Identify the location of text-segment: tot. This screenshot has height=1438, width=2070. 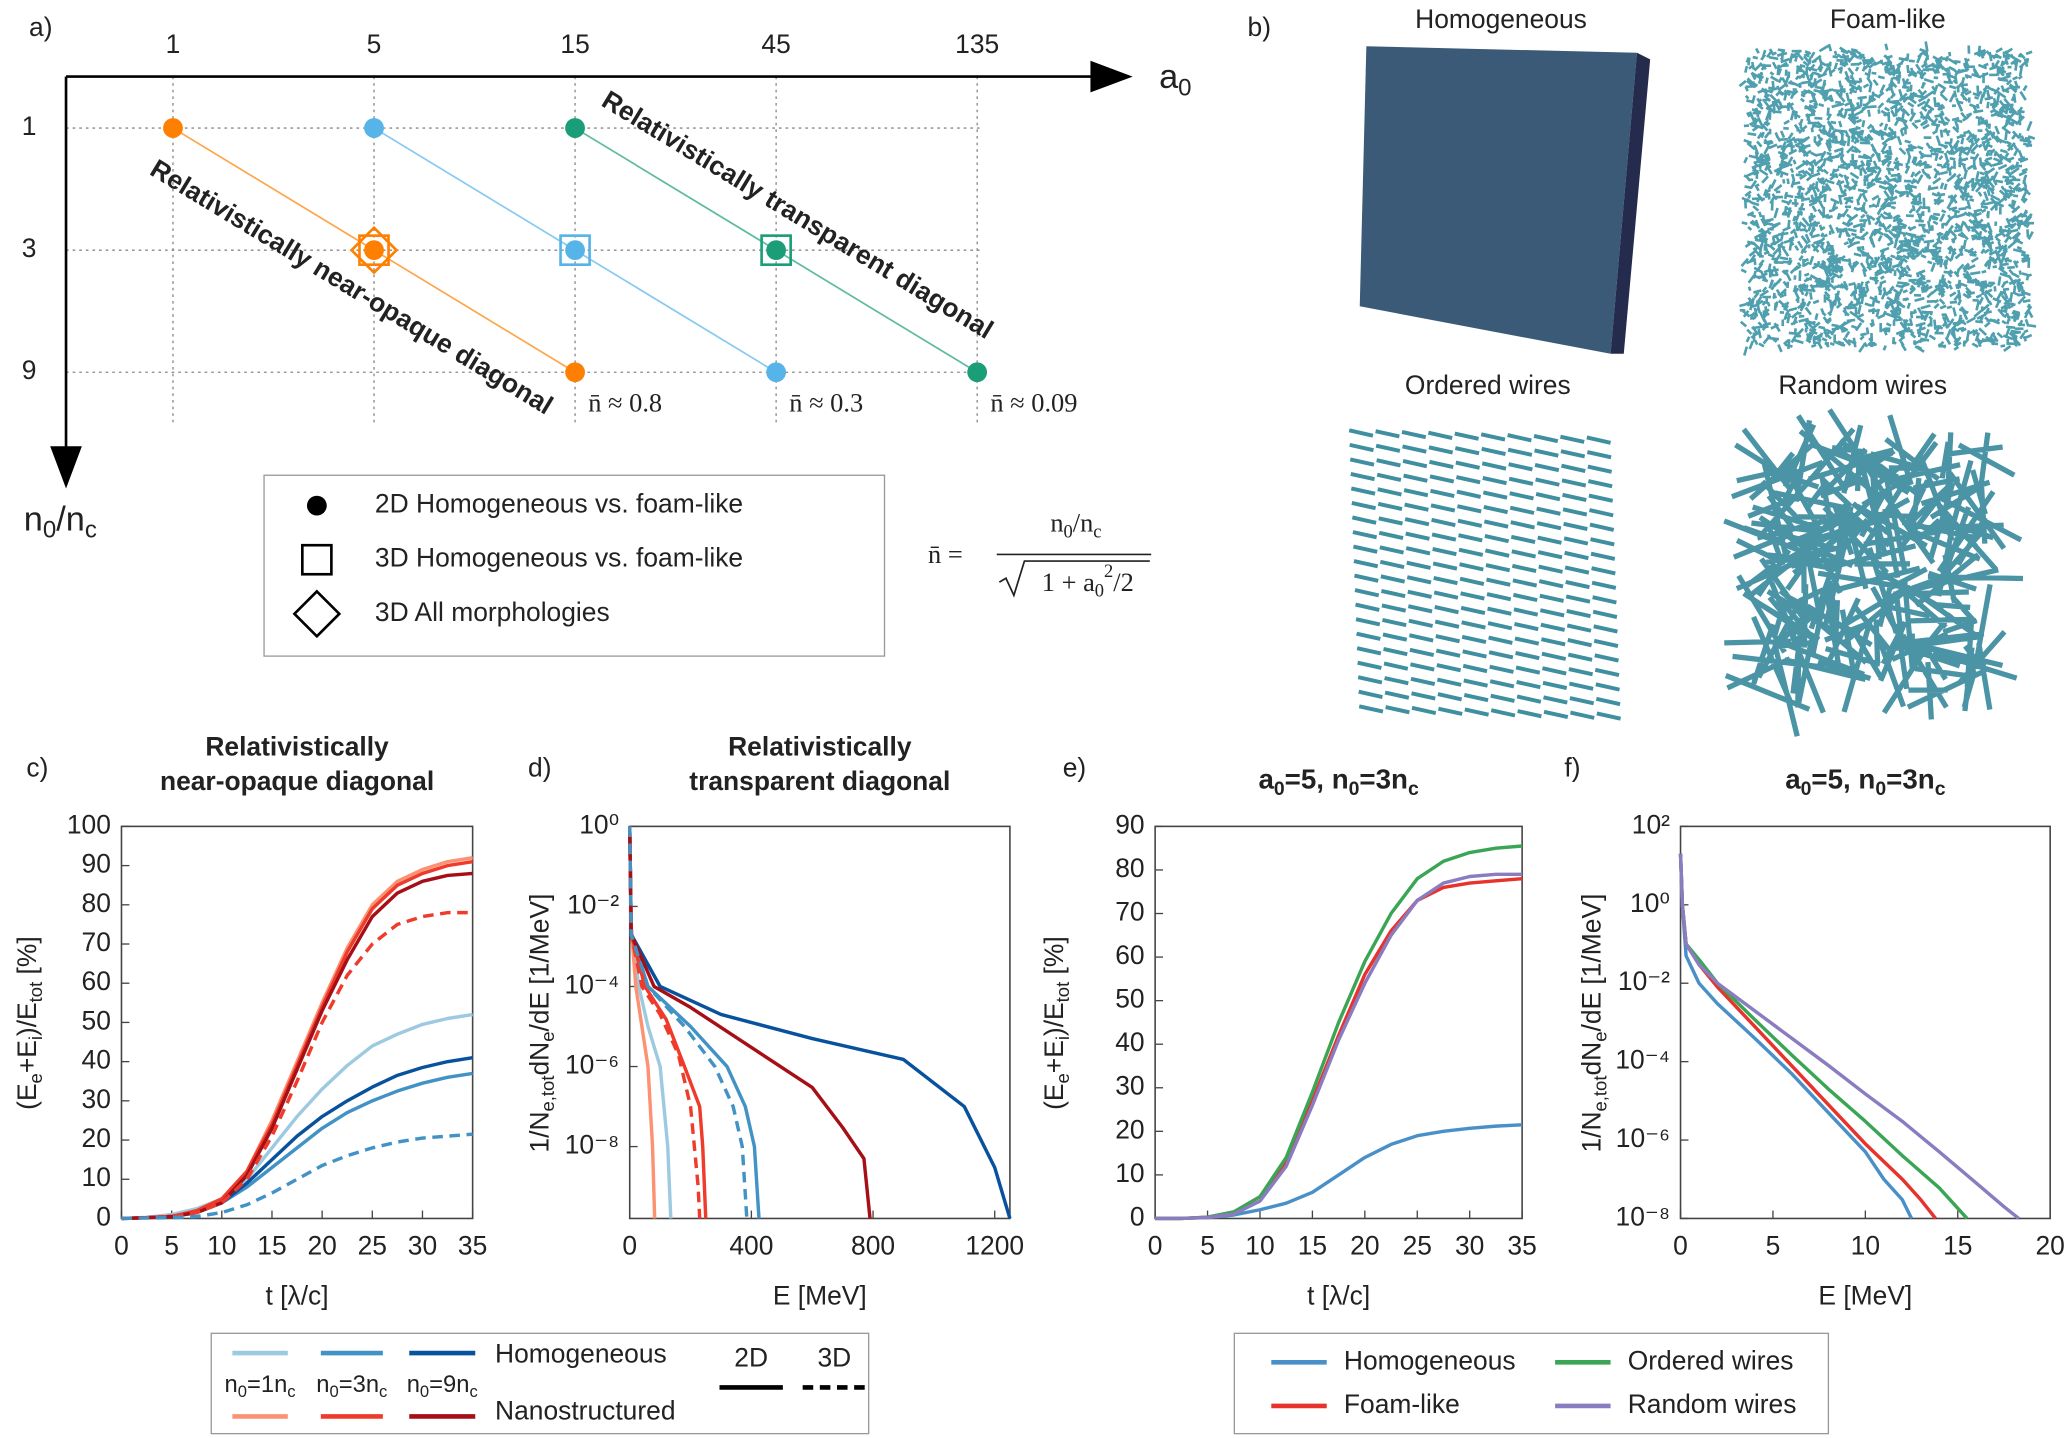
(35, 992).